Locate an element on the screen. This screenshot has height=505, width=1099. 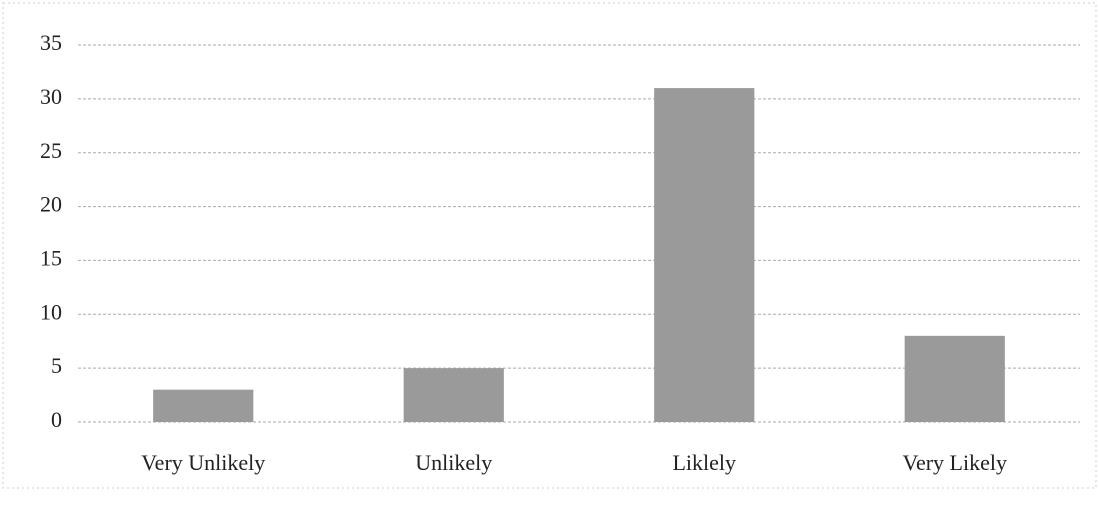
x-tick-label: Unlikely is located at coordinates (453, 462).